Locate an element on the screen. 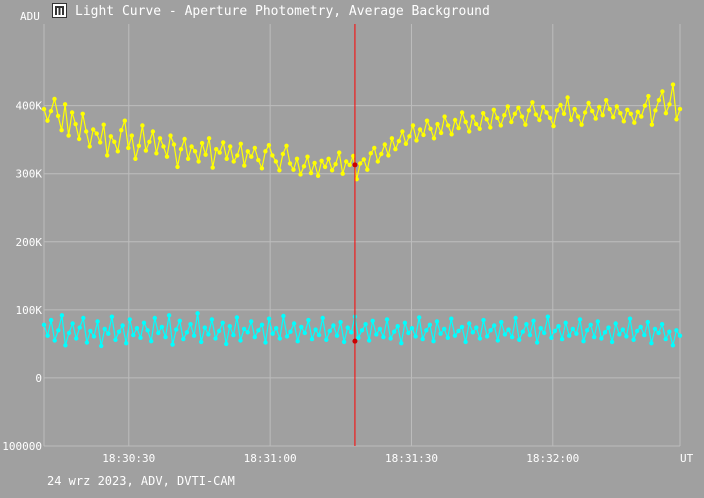 The image size is (704, 498). y-tick-label: 200K is located at coordinates (29, 242).